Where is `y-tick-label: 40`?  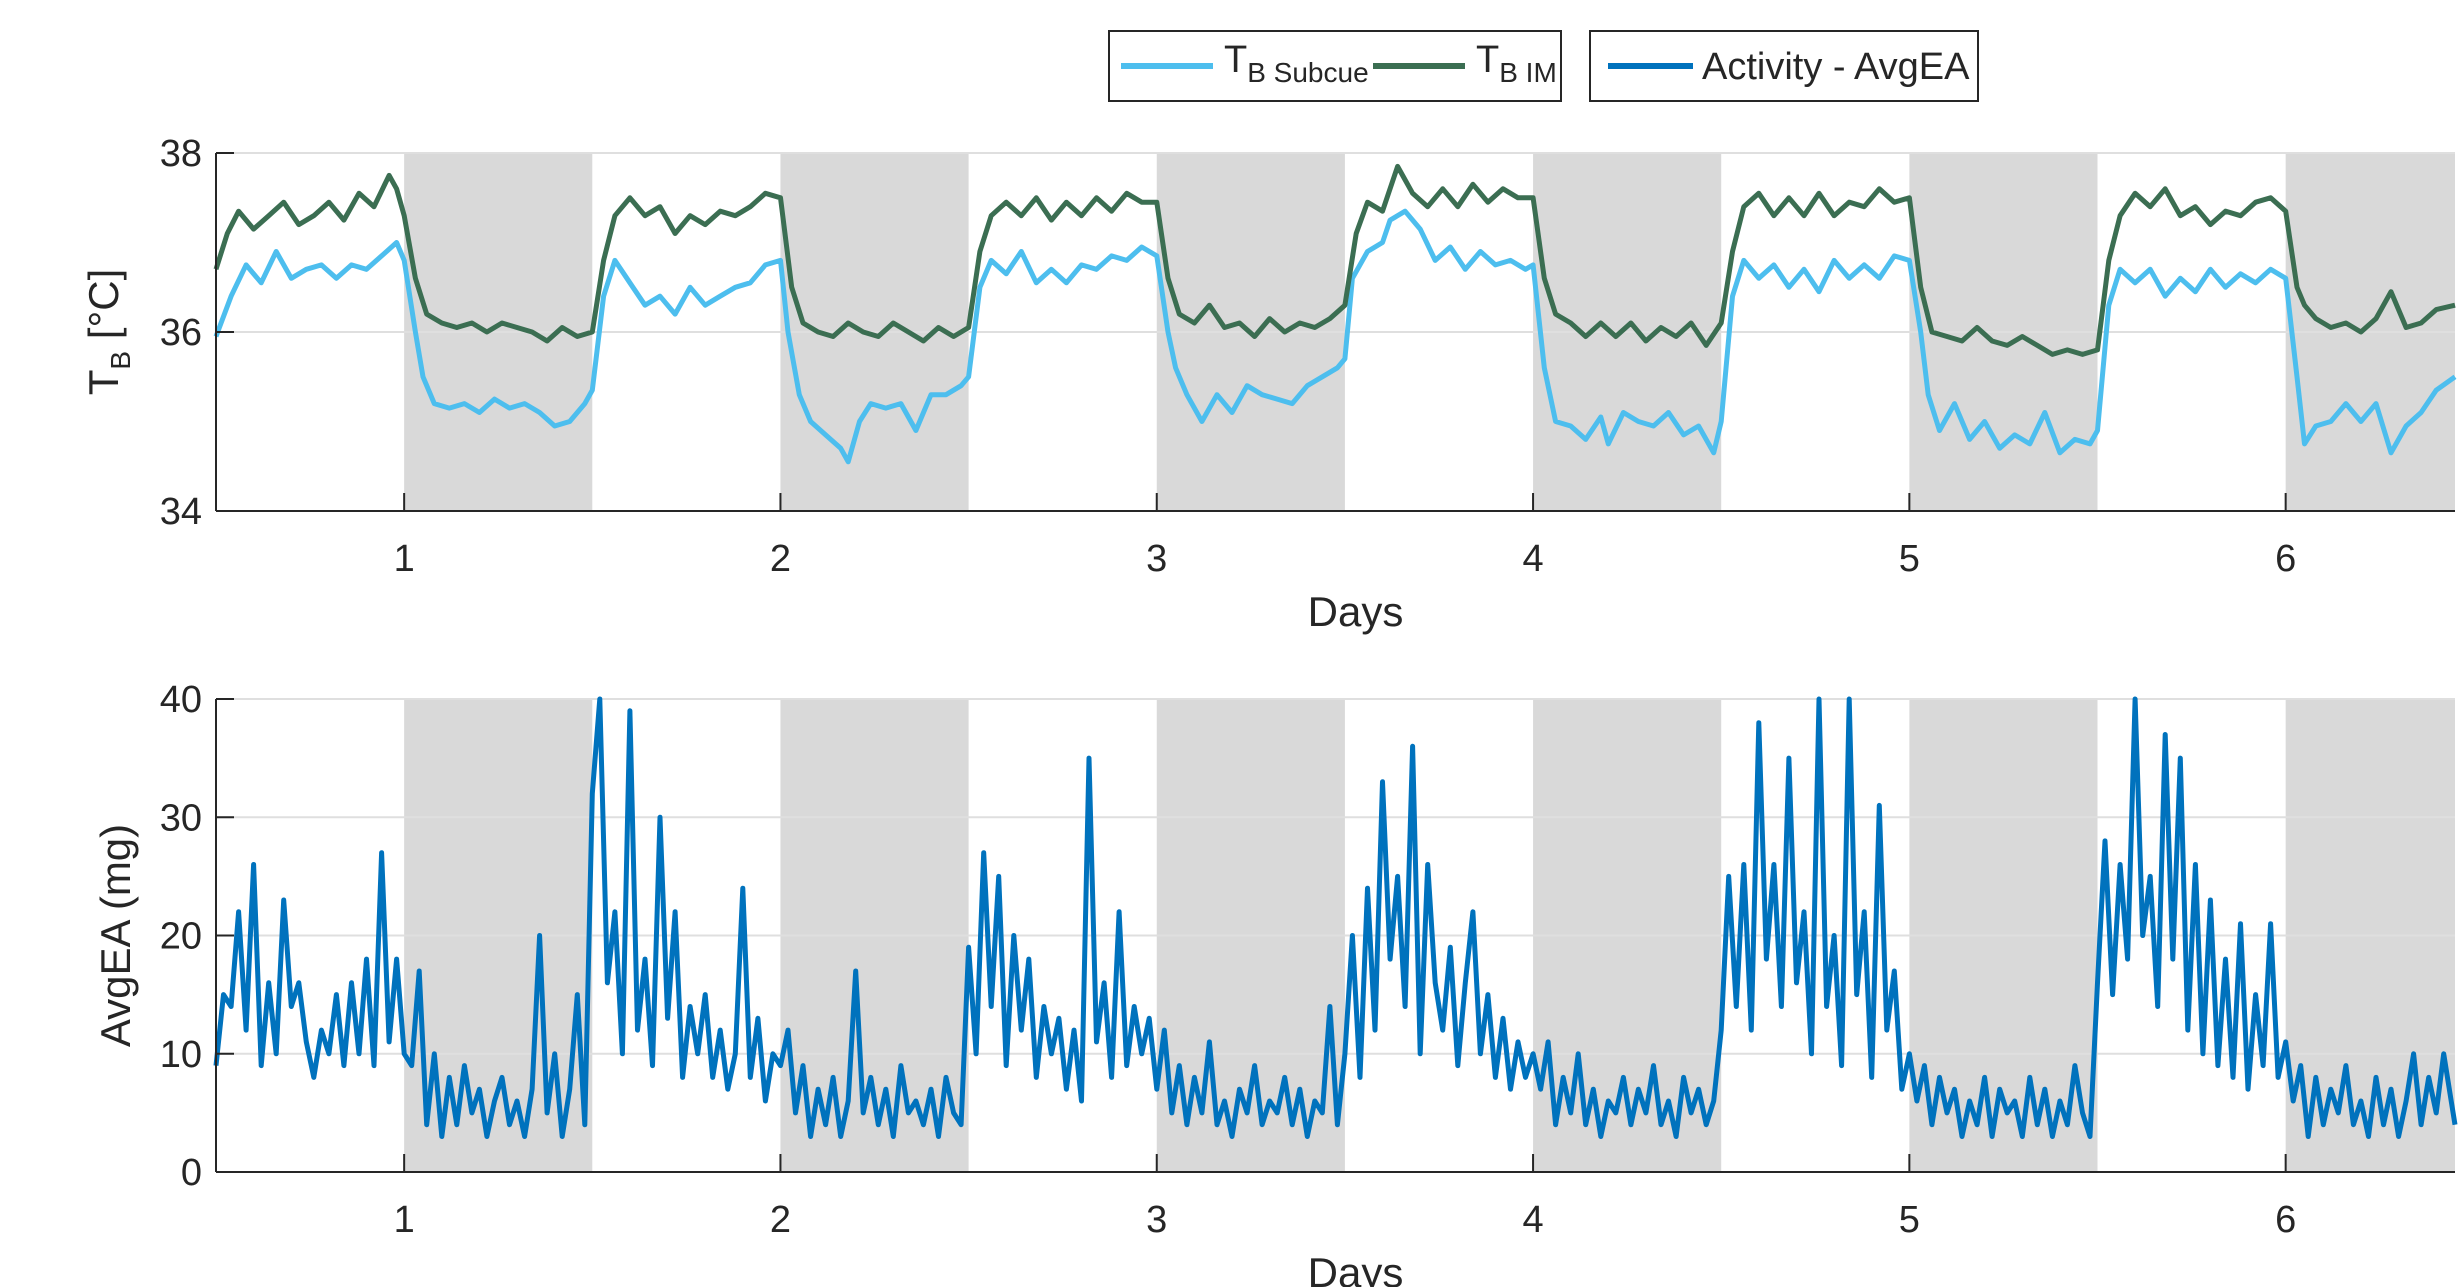 y-tick-label: 40 is located at coordinates (181, 700).